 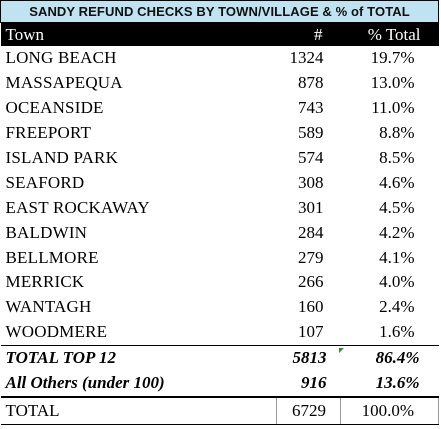 What do you see at coordinates (220, 232) in the screenshot?
I see `table-row: BALDWIN 284 4.2%` at bounding box center [220, 232].